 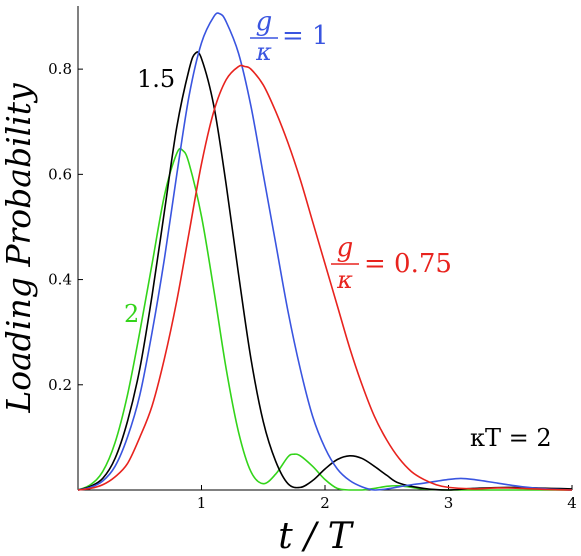 What do you see at coordinates (345, 248) in the screenshot?
I see `annotation-g-kappa-075-numerator: g` at bounding box center [345, 248].